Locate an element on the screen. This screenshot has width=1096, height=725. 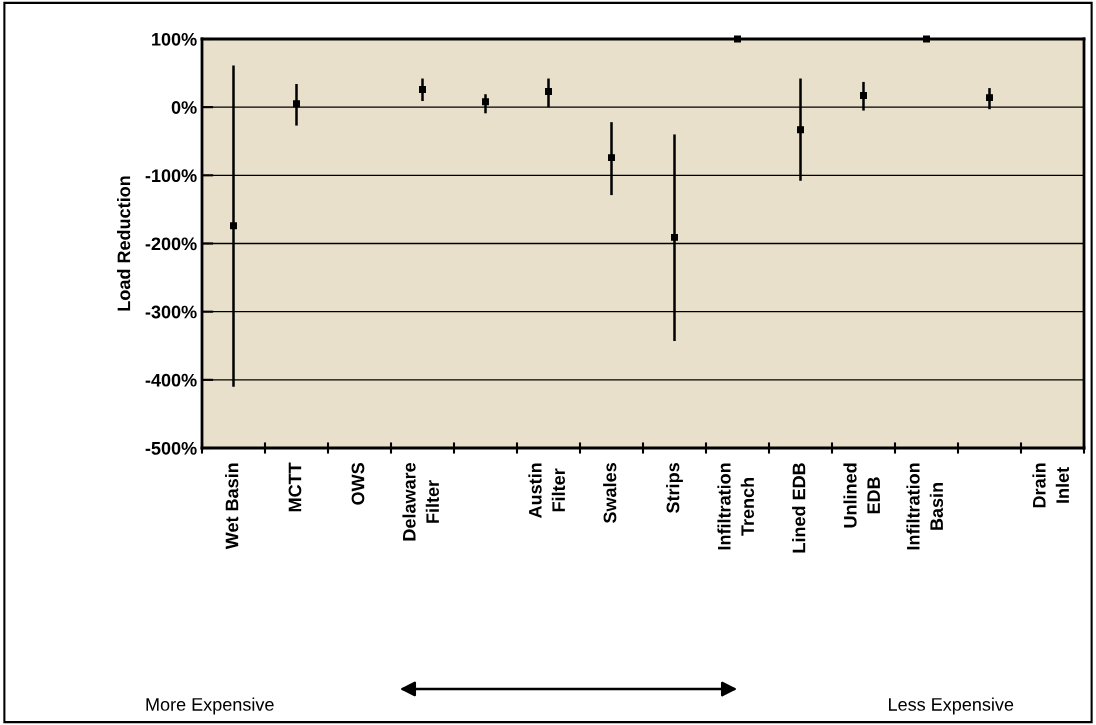
x-tick-label: OWS is located at coordinates (358, 484).